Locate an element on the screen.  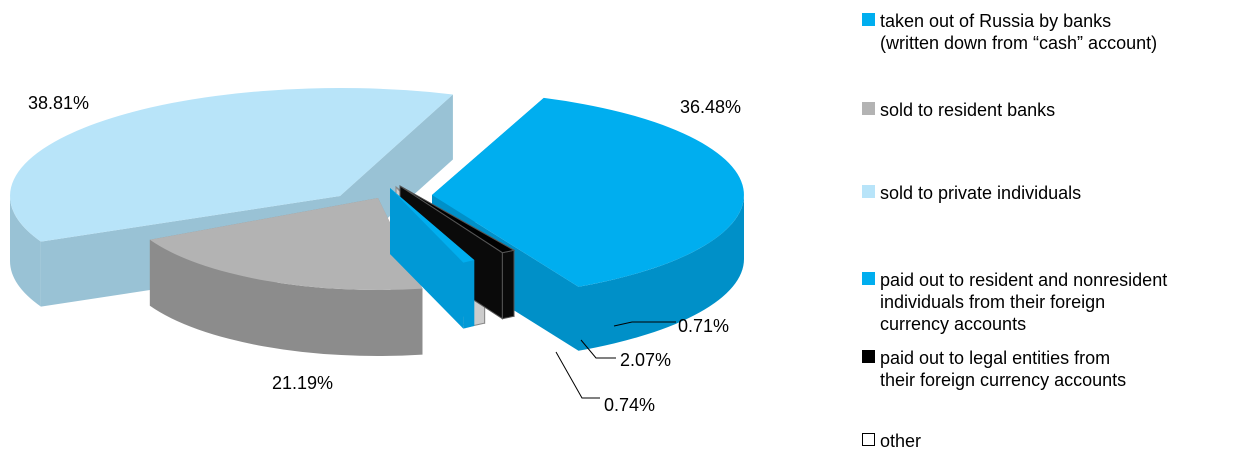
legend-label: sold to private individuals is located at coordinates (981, 193).